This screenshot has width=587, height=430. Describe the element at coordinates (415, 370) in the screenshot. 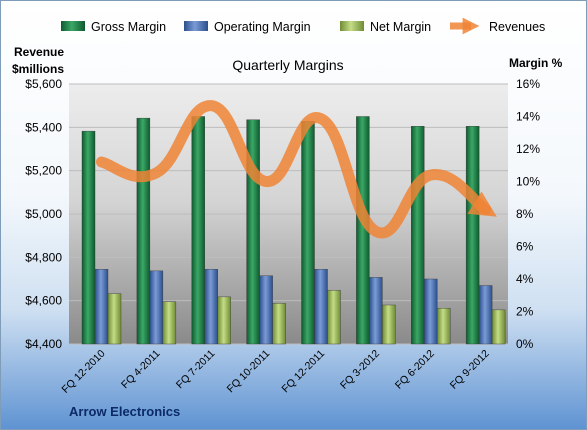

I see `category-label-6: FQ 6-2012` at that location.